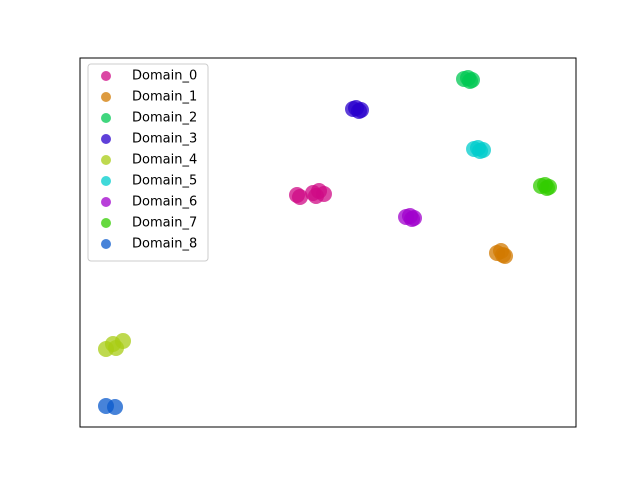 The height and width of the screenshot is (484, 640). I want to click on legend-box, so click(148, 162).